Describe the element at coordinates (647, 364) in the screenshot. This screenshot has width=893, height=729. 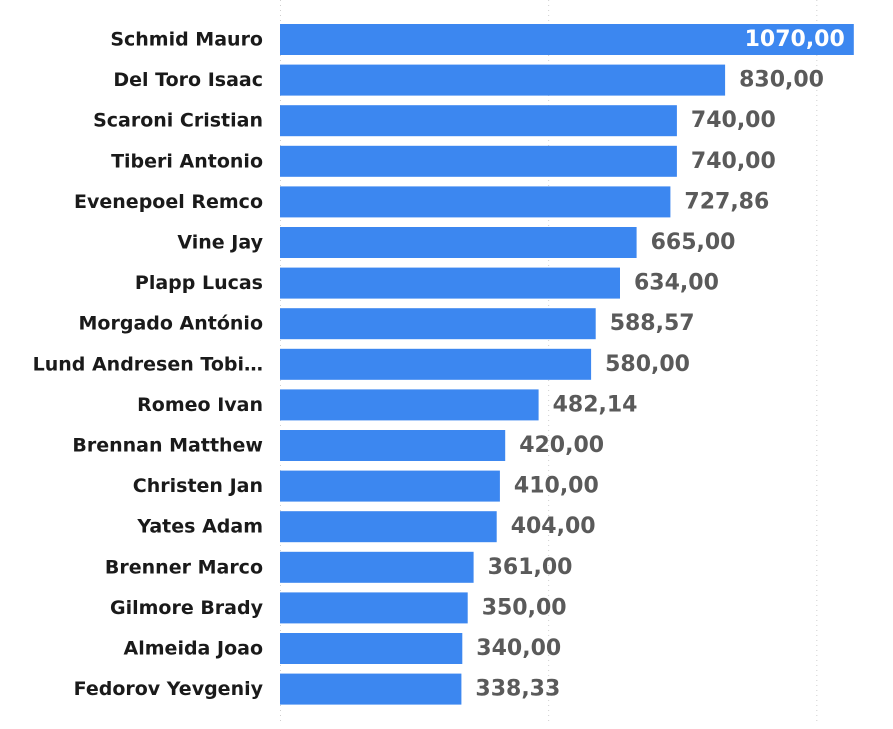
I see `value-label-8: 580,00` at that location.